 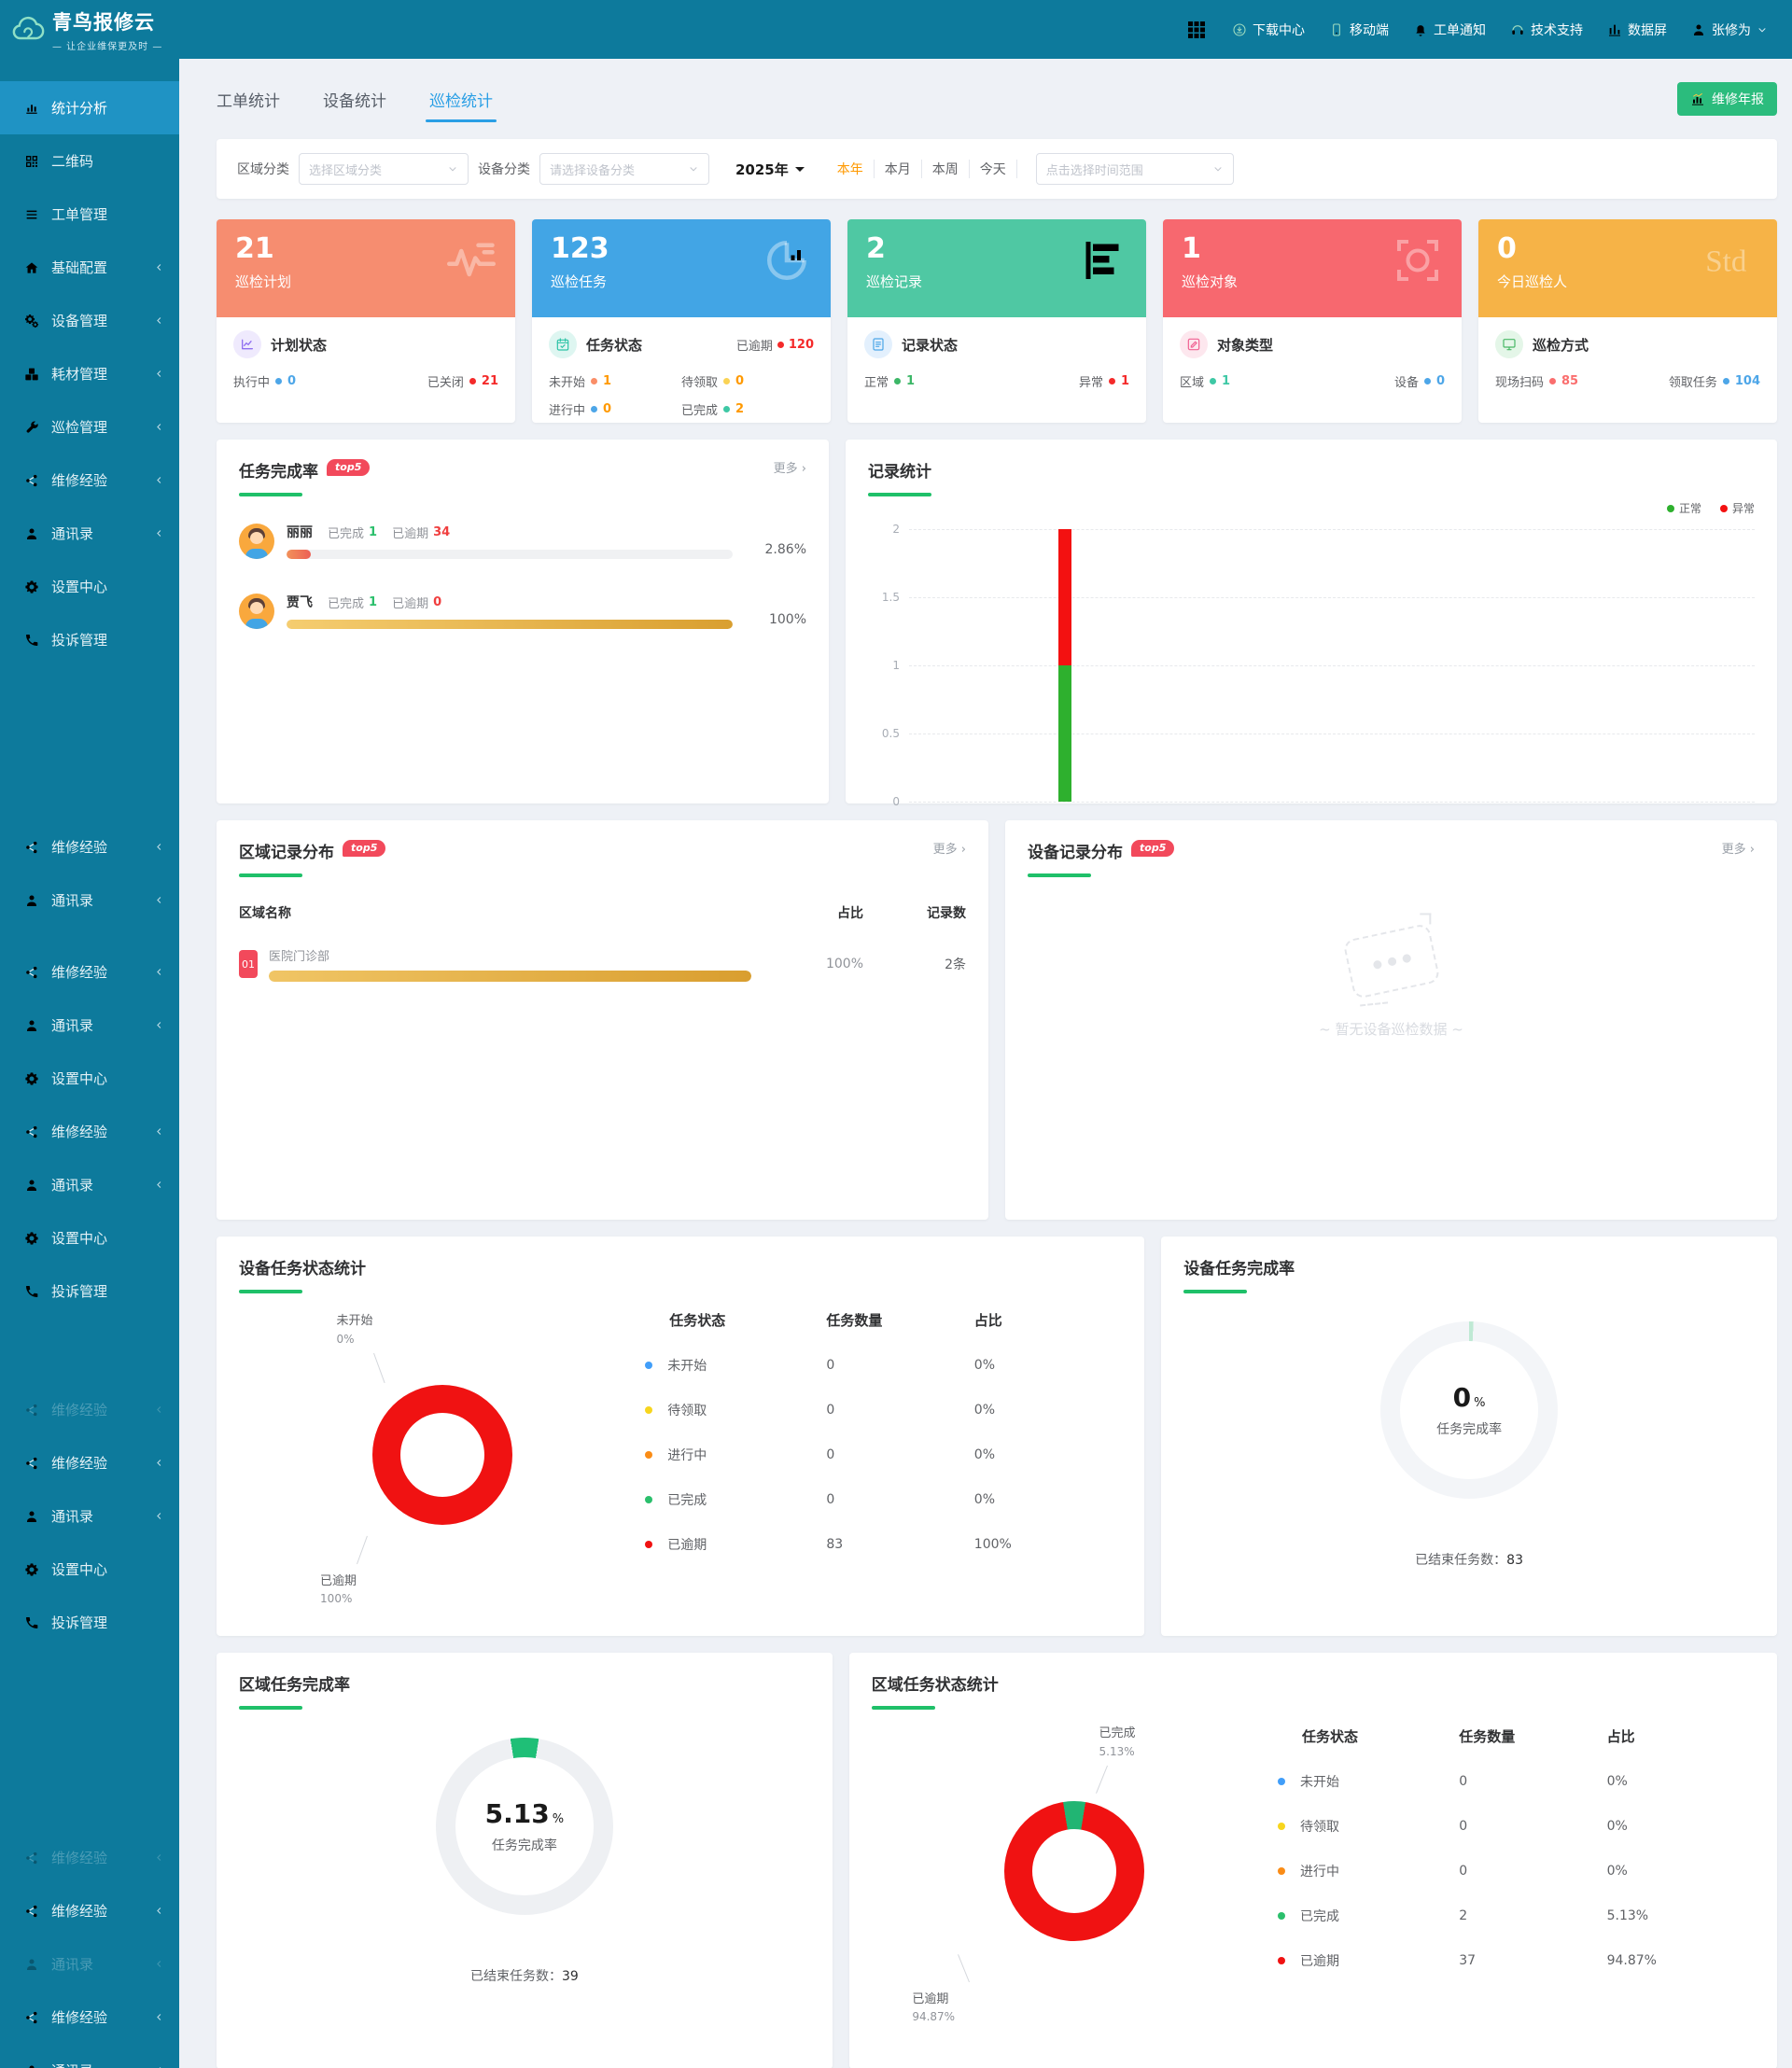 What do you see at coordinates (1391, 980) in the screenshot?
I see `empty-state: ~ 暂无设备巡检数据 ~` at bounding box center [1391, 980].